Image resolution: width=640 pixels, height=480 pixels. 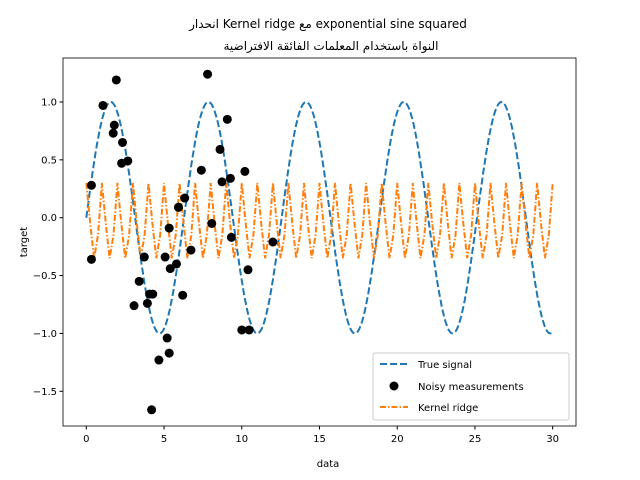 What do you see at coordinates (49, 160) in the screenshot?
I see `y-tick-label: 0.5` at bounding box center [49, 160].